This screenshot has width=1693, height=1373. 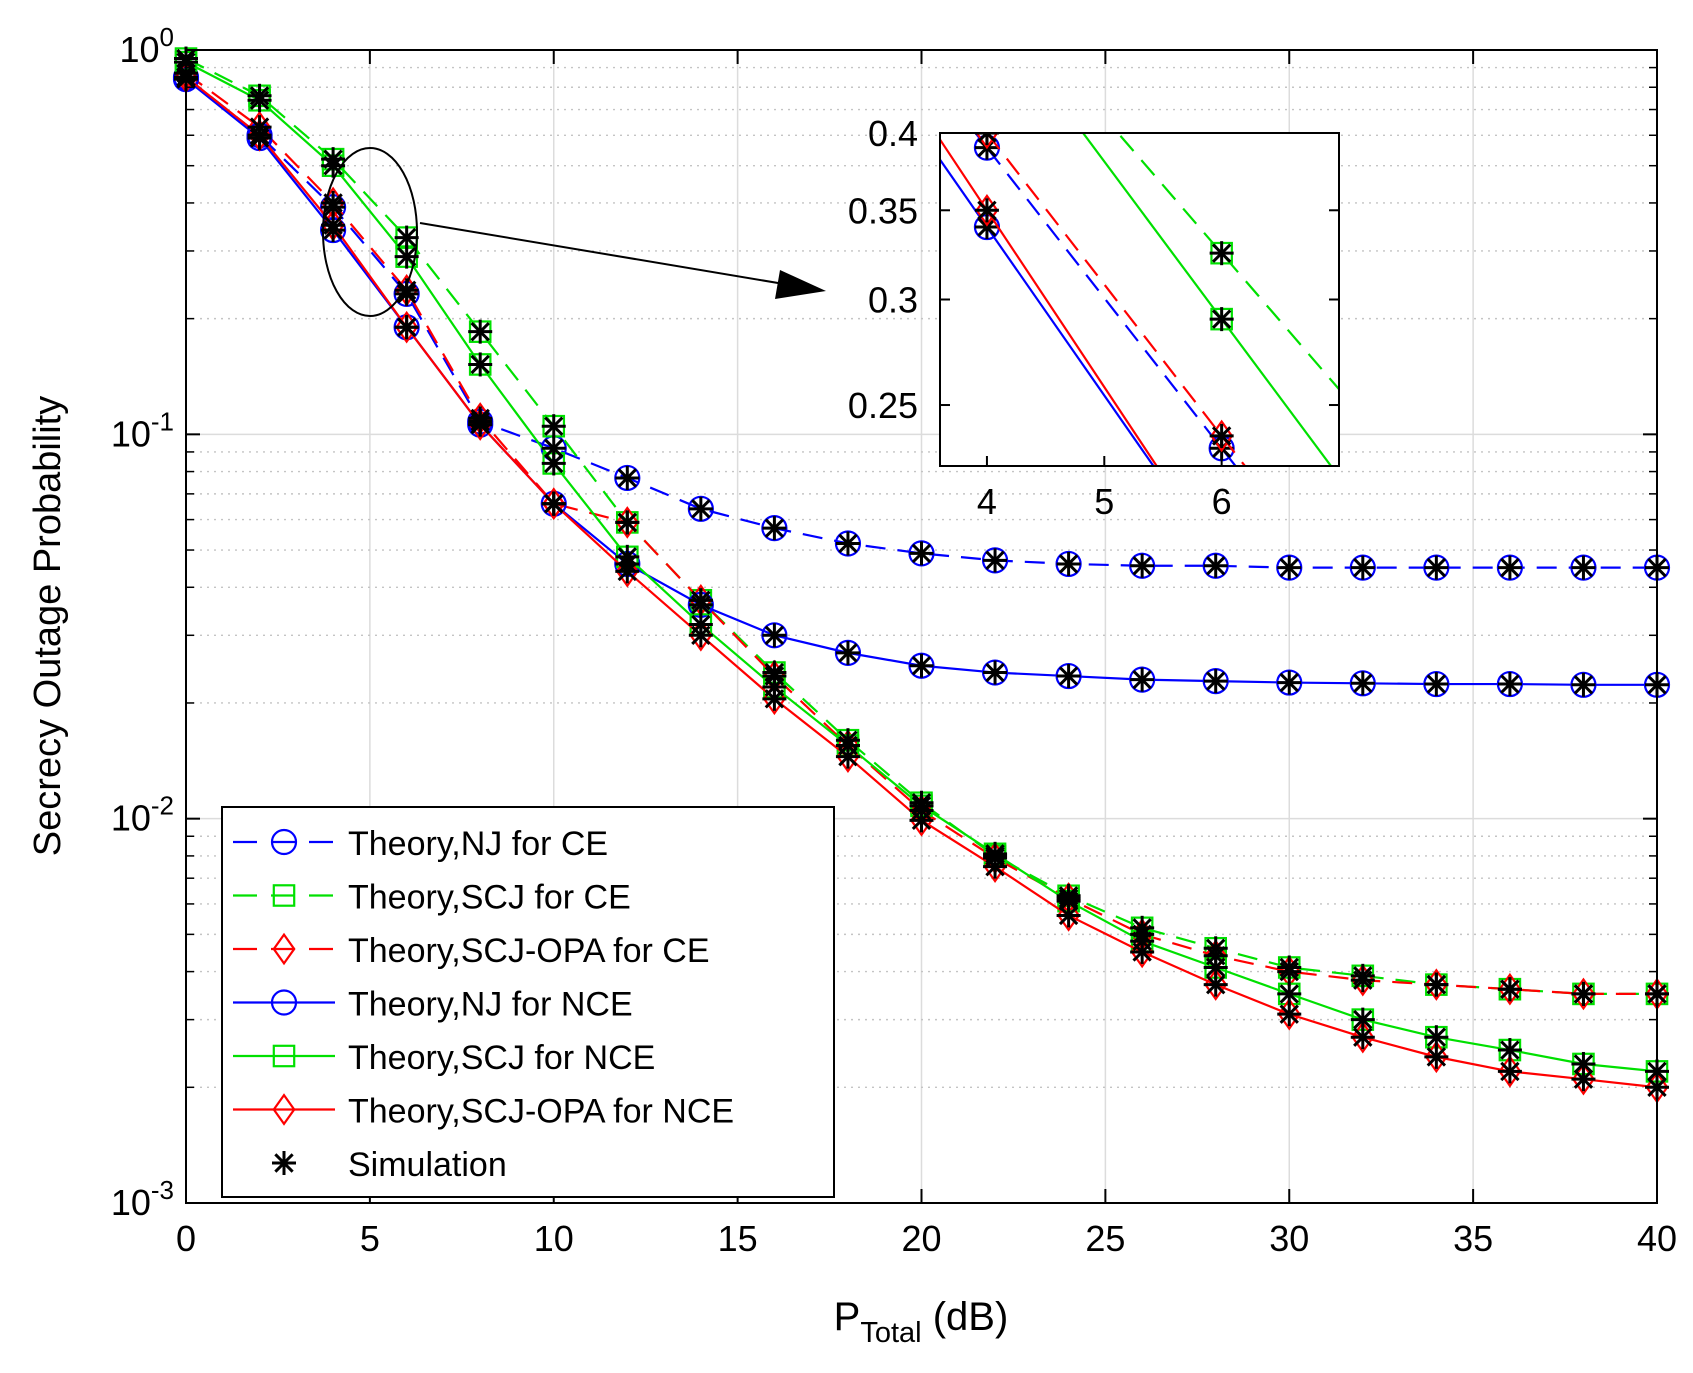 What do you see at coordinates (921, 1238) in the screenshot?
I see `x-tick-label: 20` at bounding box center [921, 1238].